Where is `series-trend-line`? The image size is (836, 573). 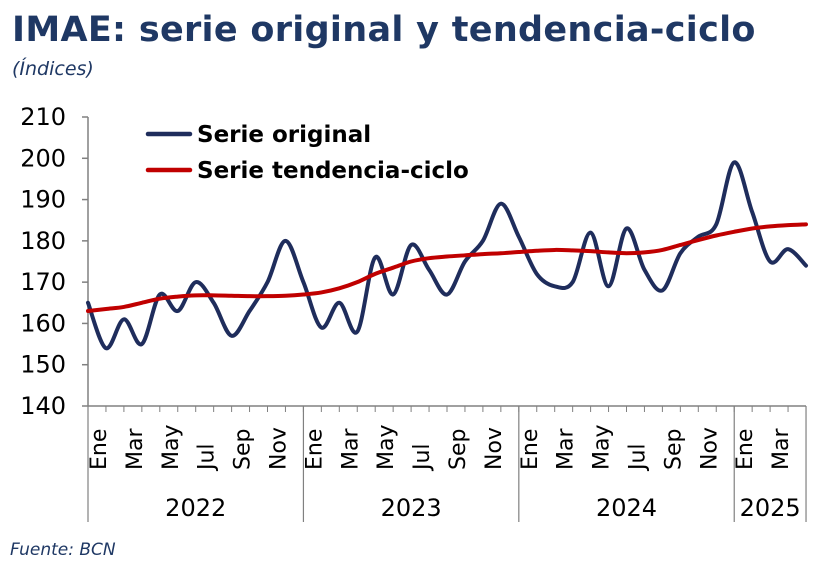
series-trend-line is located at coordinates (447, 268).